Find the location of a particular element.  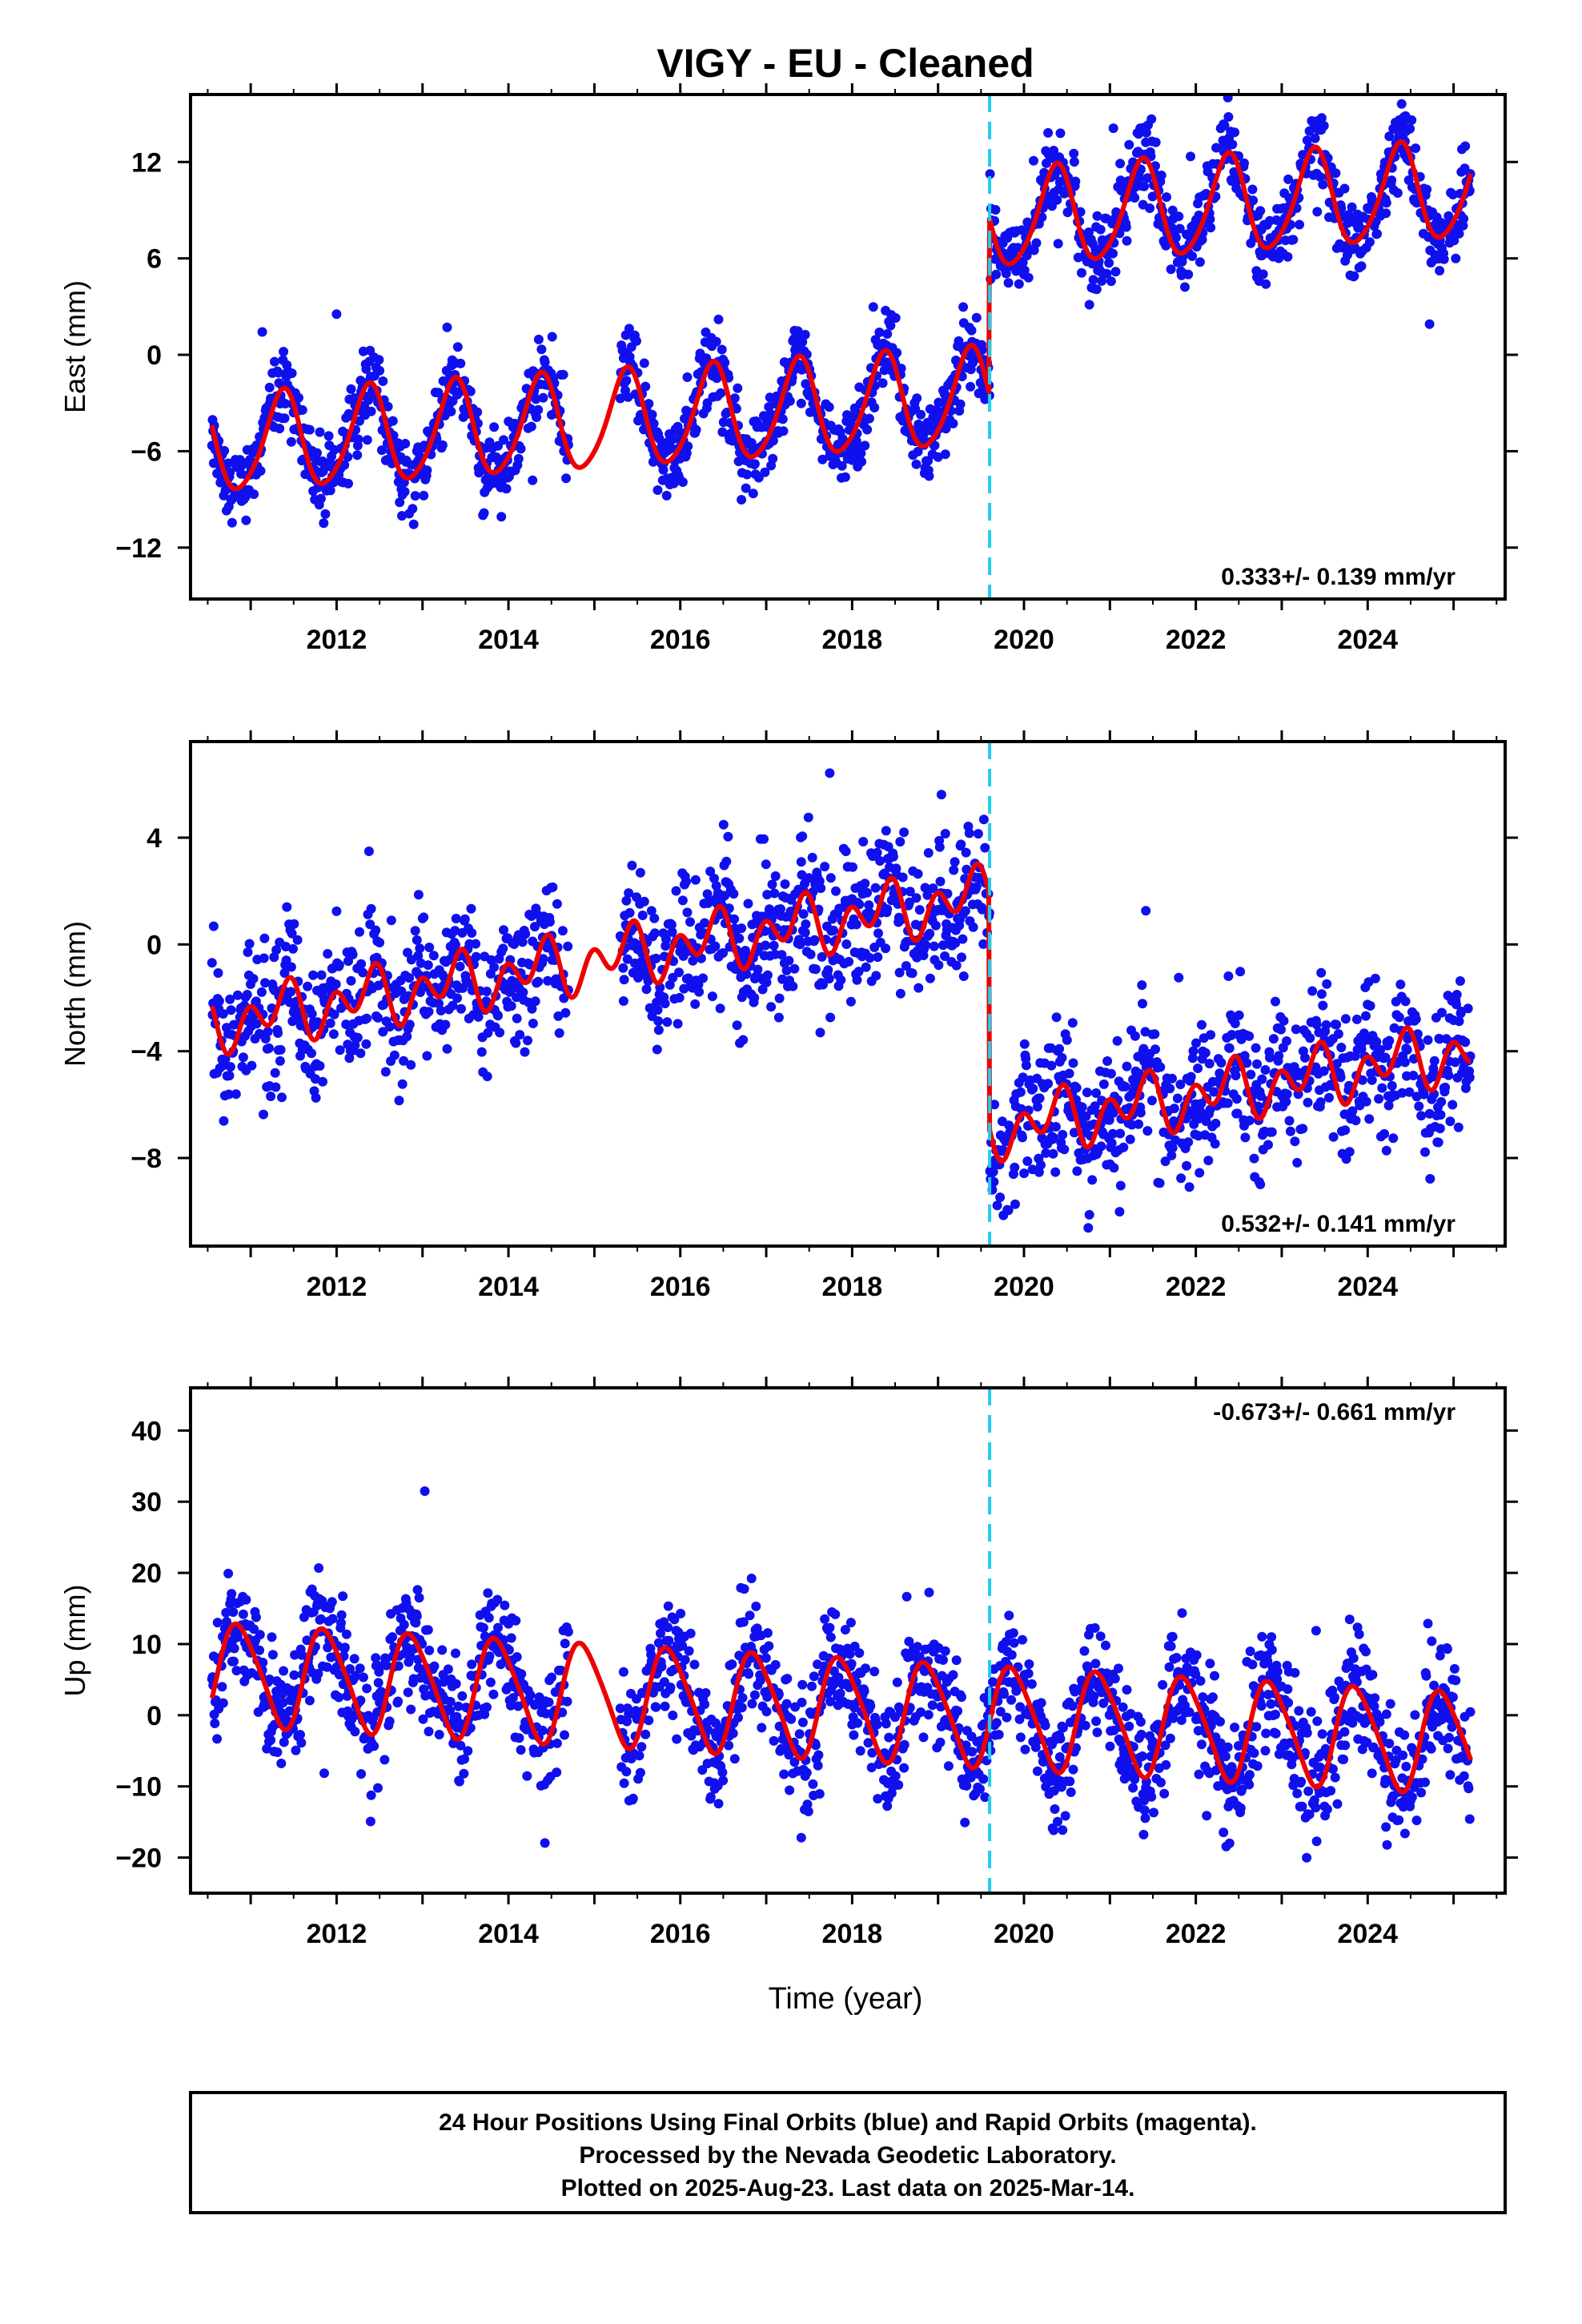

north-x-tick-label: 2018 is located at coordinates (852, 1287).